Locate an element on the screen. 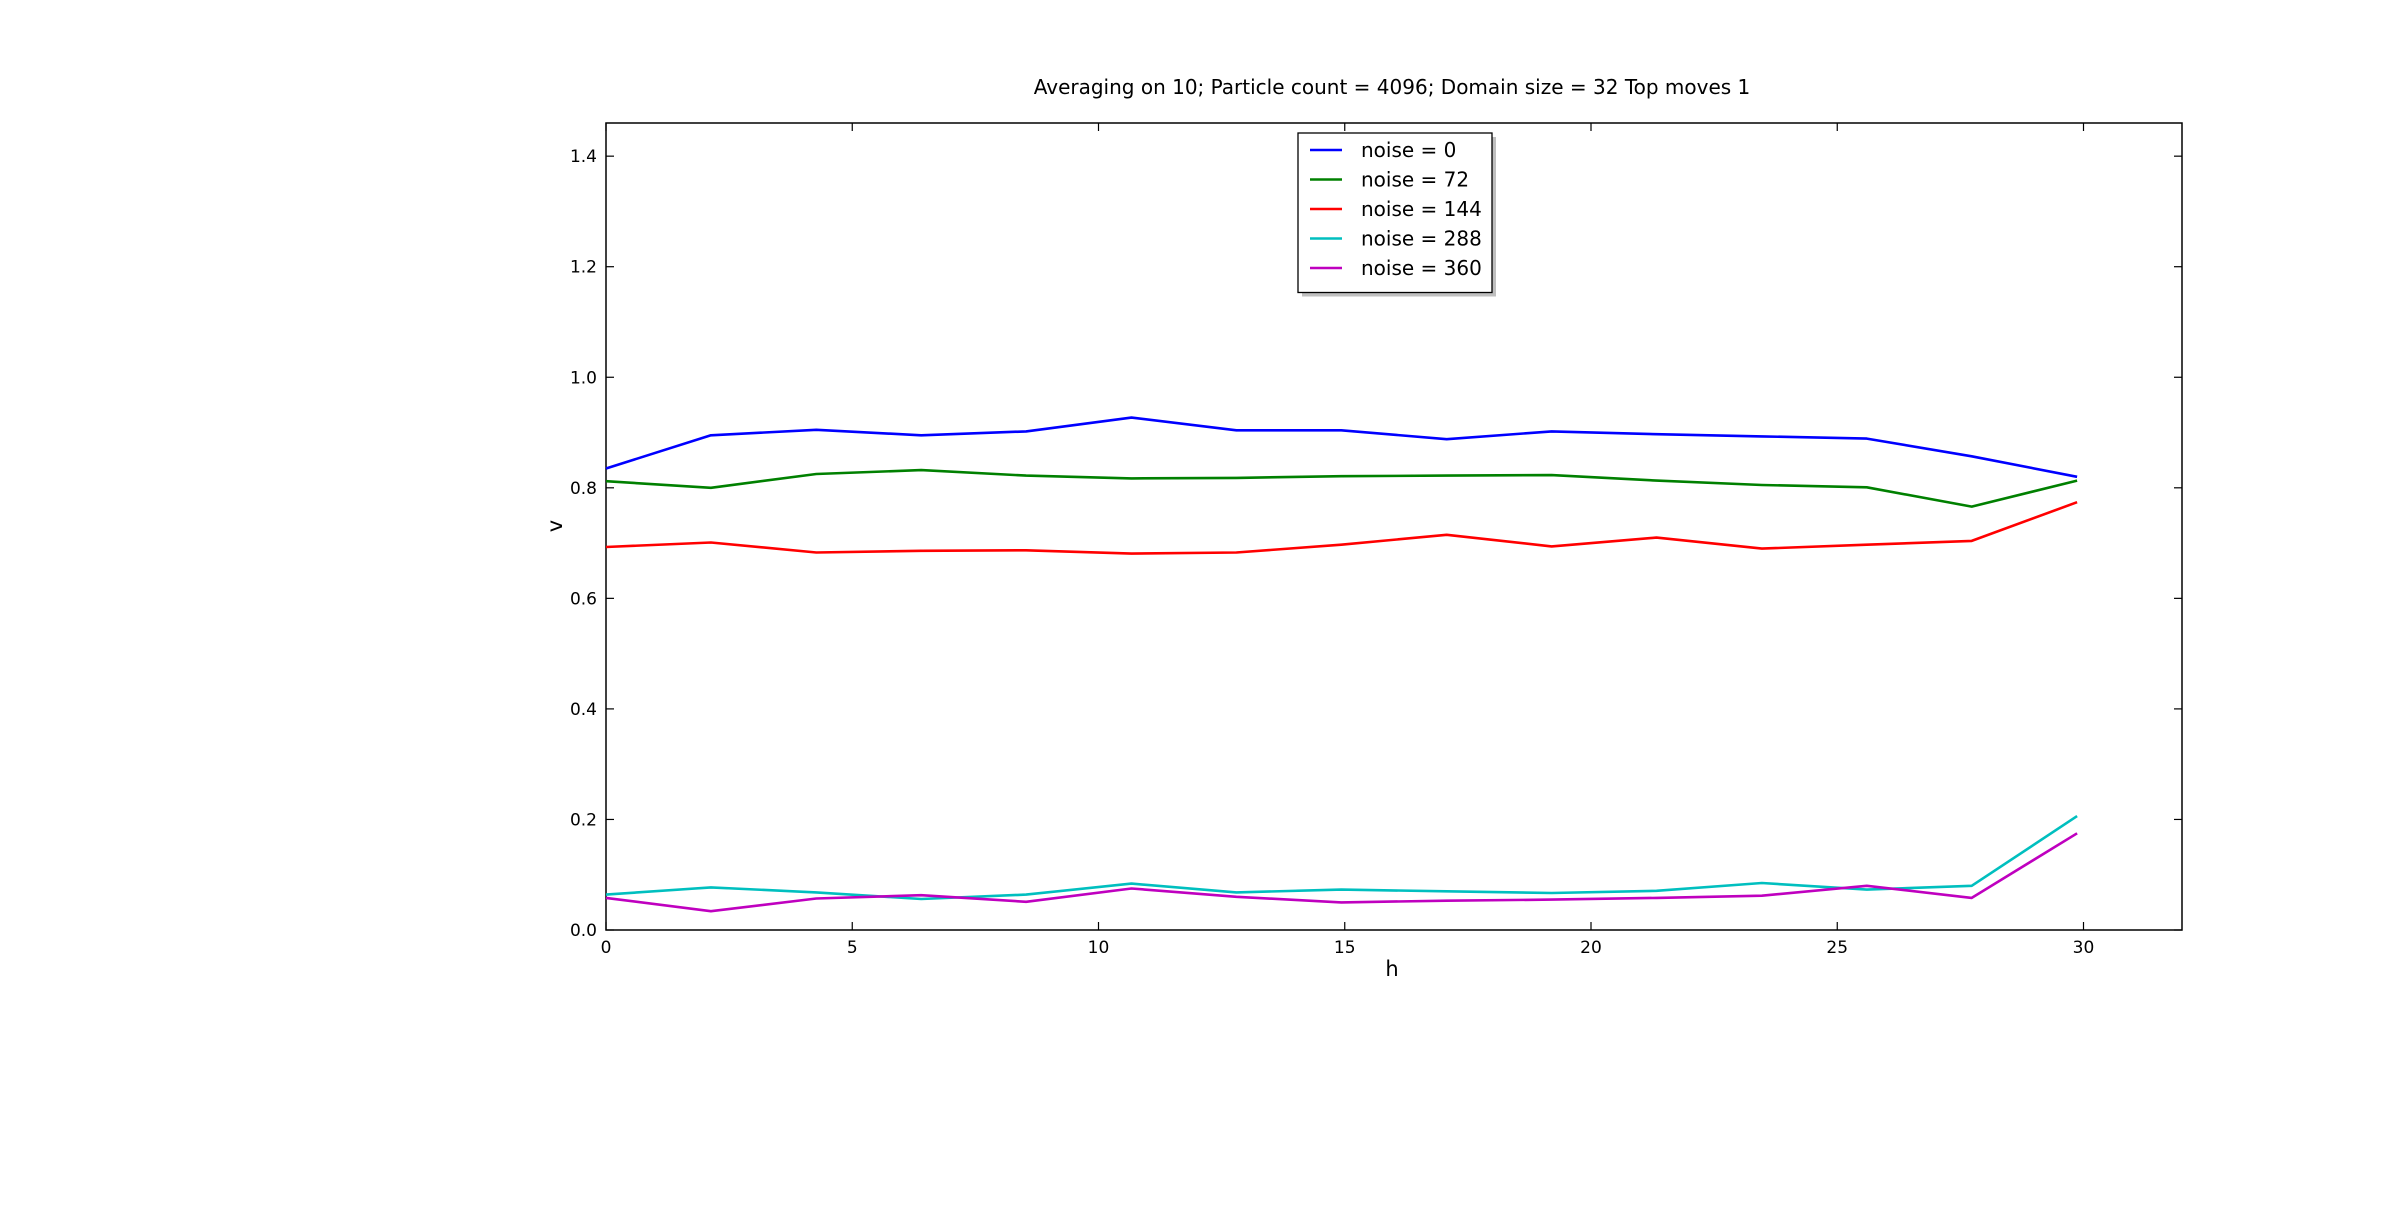 Image resolution: width=2400 pixels, height=1228 pixels. y-axis-label: v is located at coordinates (555, 526).